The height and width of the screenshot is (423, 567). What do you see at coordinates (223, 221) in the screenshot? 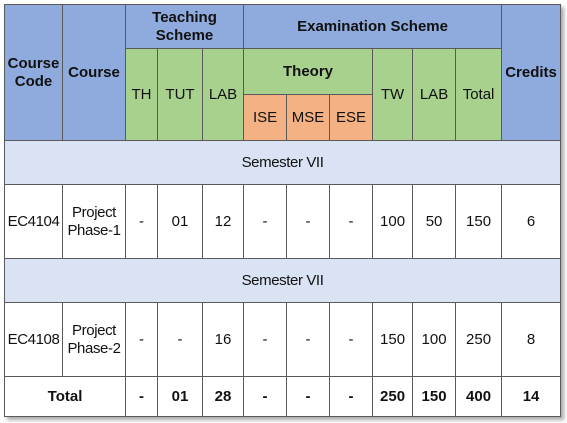
I see `cell-lab: 12` at bounding box center [223, 221].